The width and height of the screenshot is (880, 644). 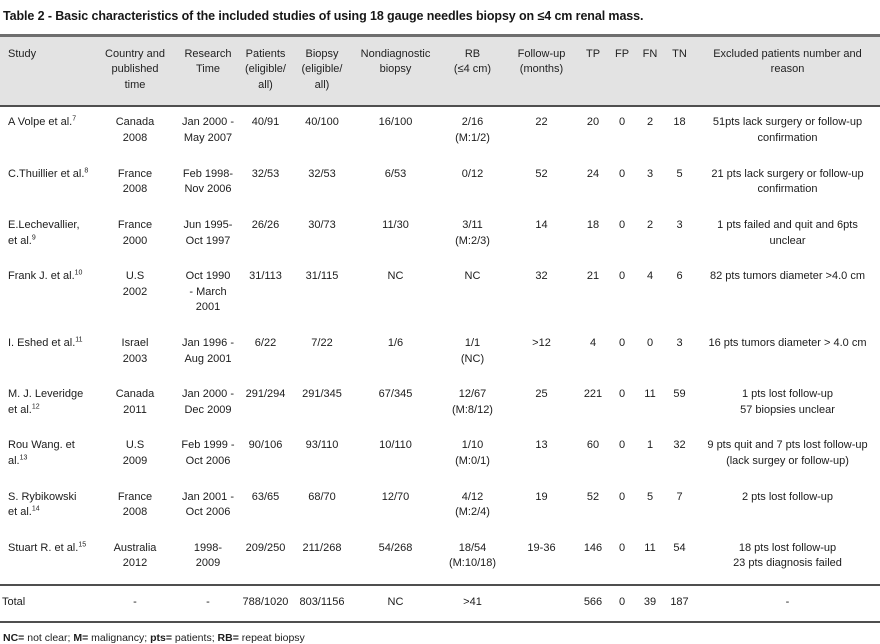 What do you see at coordinates (322, 603) in the screenshot?
I see `total-biopsy-cell: 803/1156` at bounding box center [322, 603].